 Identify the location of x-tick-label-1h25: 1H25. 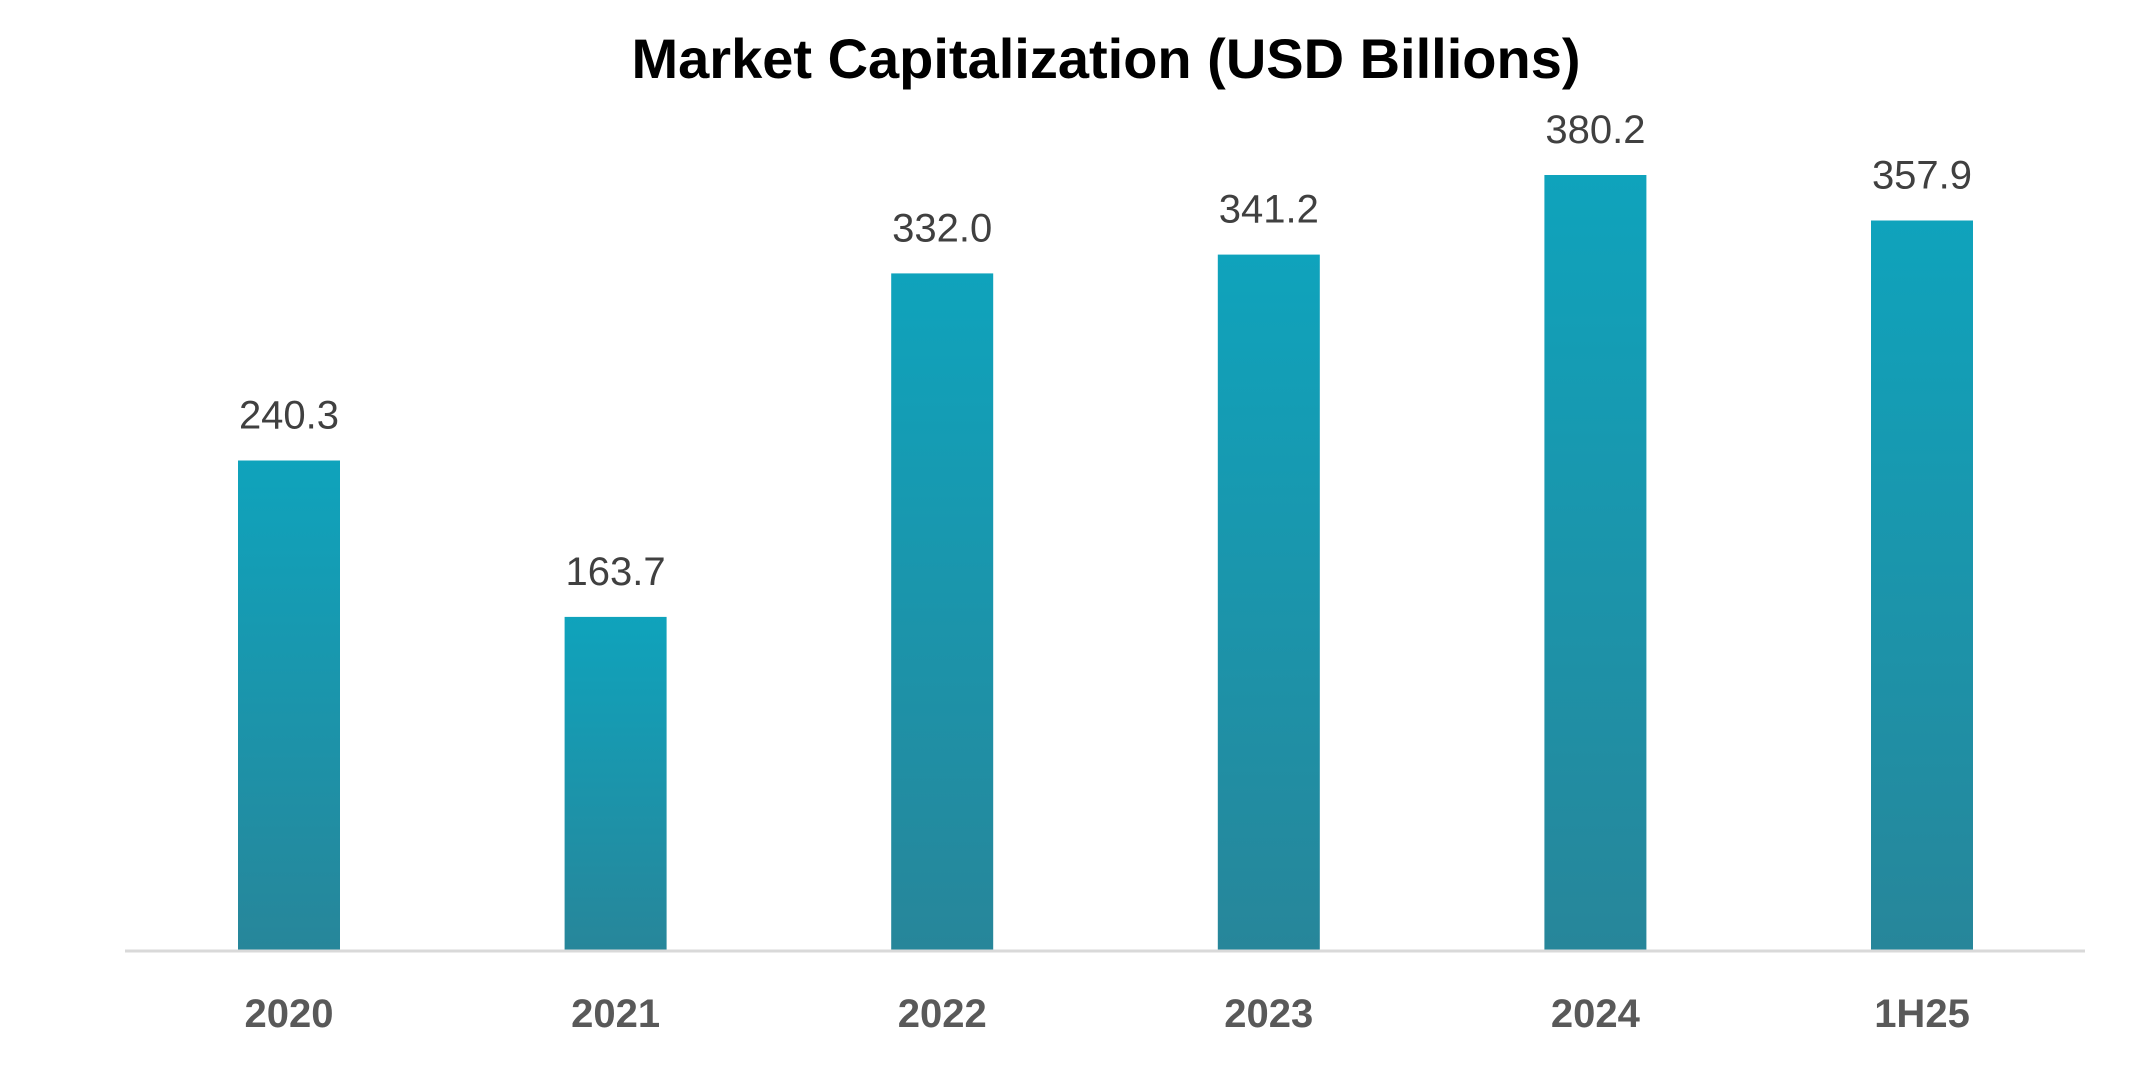
(1922, 1014).